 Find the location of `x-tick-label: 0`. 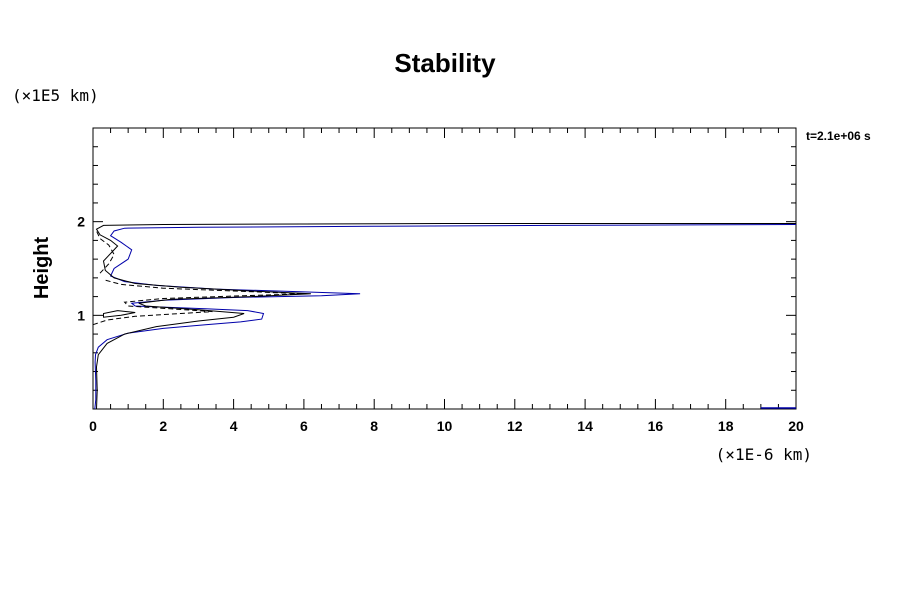

x-tick-label: 0 is located at coordinates (93, 426).